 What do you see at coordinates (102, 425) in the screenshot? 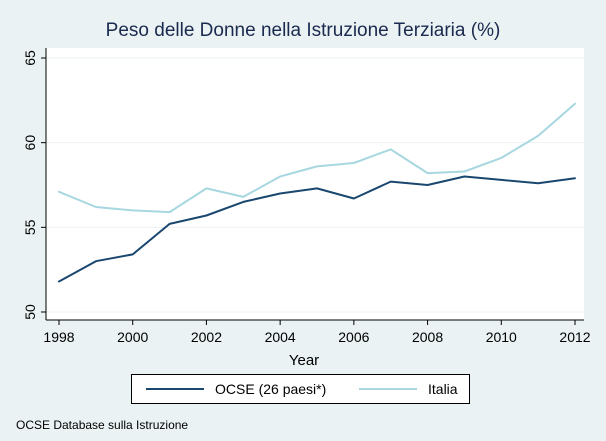
I see `source-note: OCSE Database sulla Istruzione` at bounding box center [102, 425].